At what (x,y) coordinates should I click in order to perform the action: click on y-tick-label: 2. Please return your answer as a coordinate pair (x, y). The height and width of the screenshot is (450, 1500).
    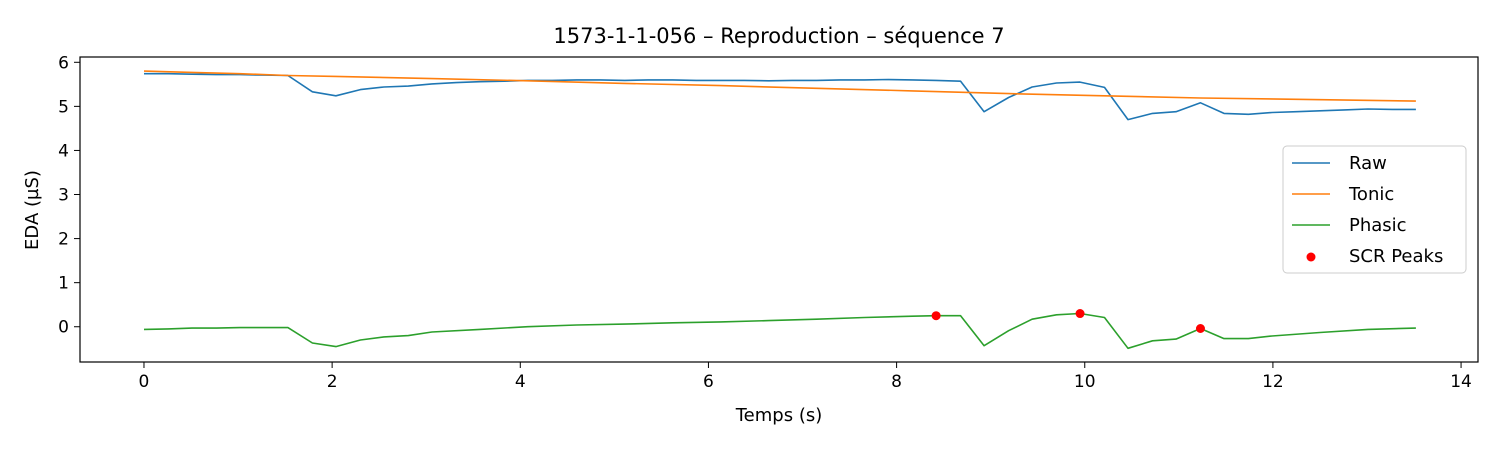
    Looking at the image, I should click on (63, 240).